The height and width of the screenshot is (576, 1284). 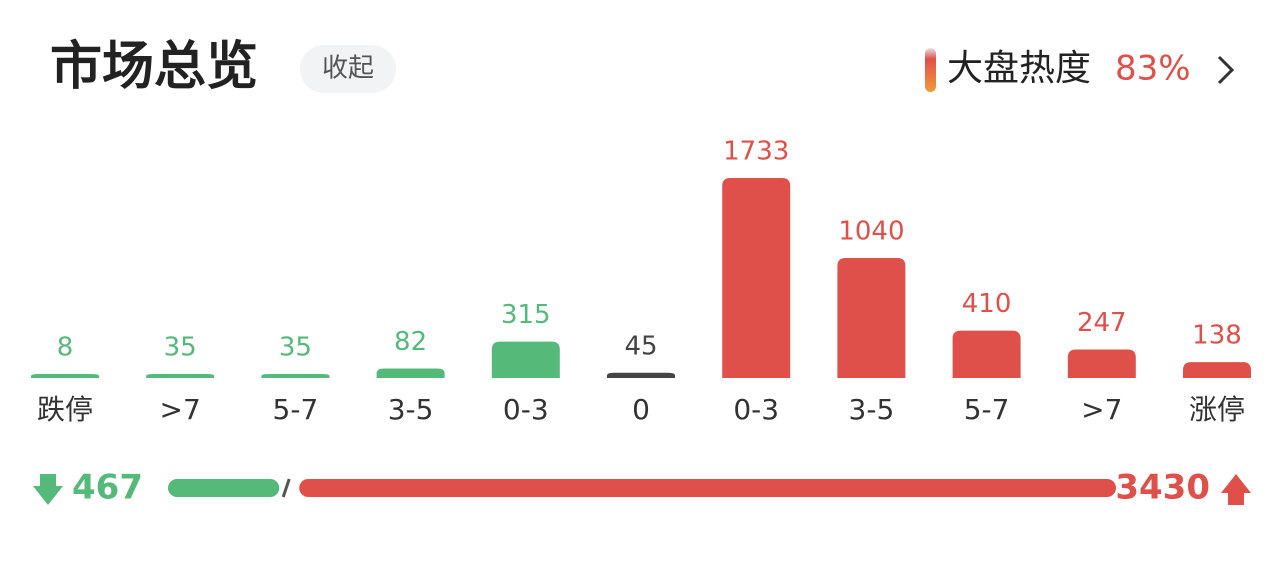 I want to click on collapse-button: 收起, so click(x=348, y=69).